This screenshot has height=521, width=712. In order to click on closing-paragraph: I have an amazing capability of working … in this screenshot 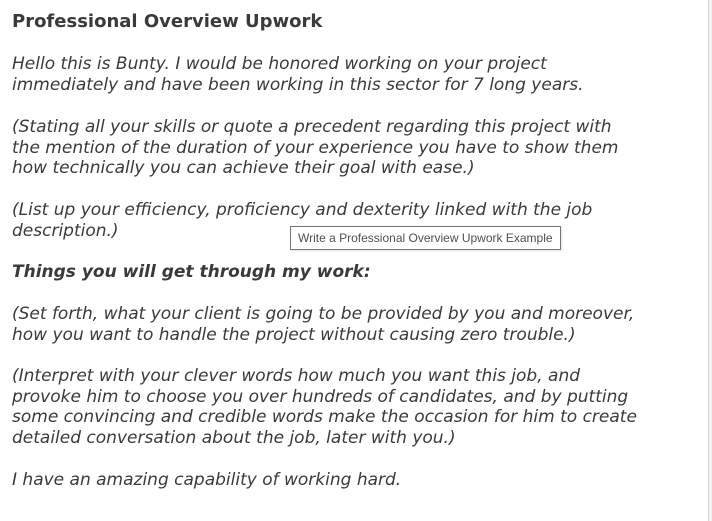, I will do `click(206, 480)`.